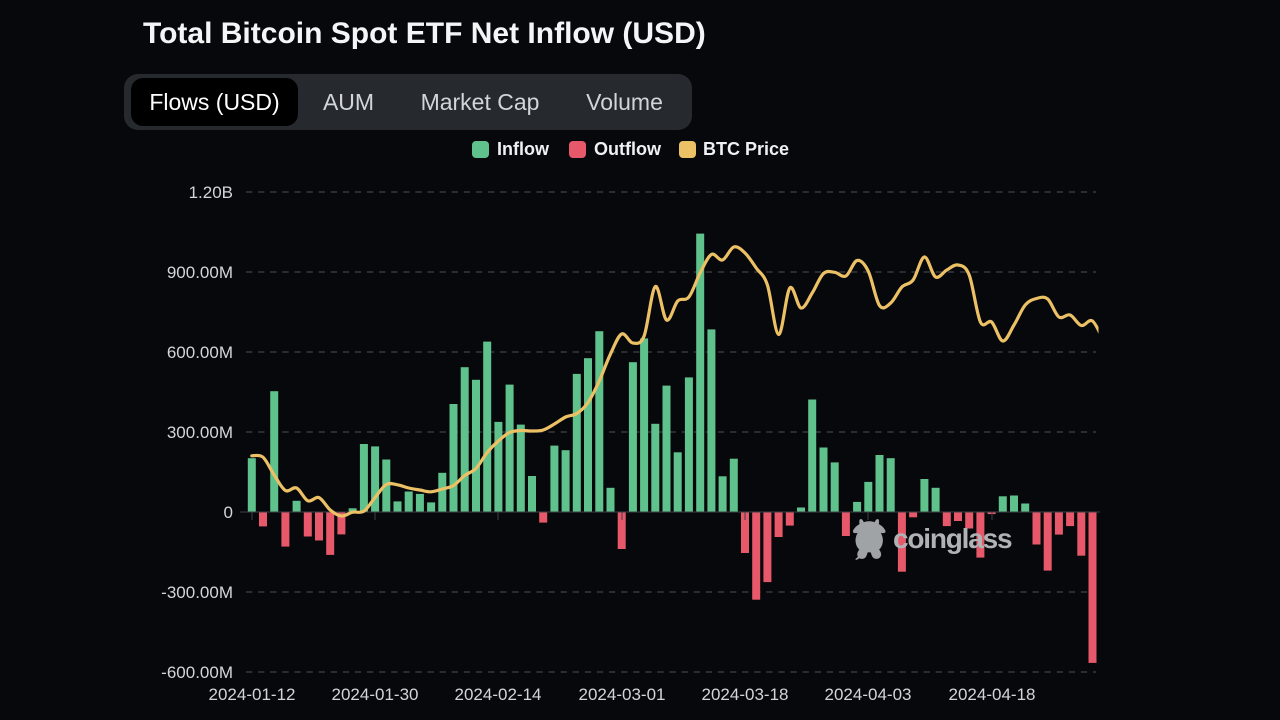 The image size is (1280, 720). What do you see at coordinates (375, 694) in the screenshot?
I see `svg-text: 2024-01-30` at bounding box center [375, 694].